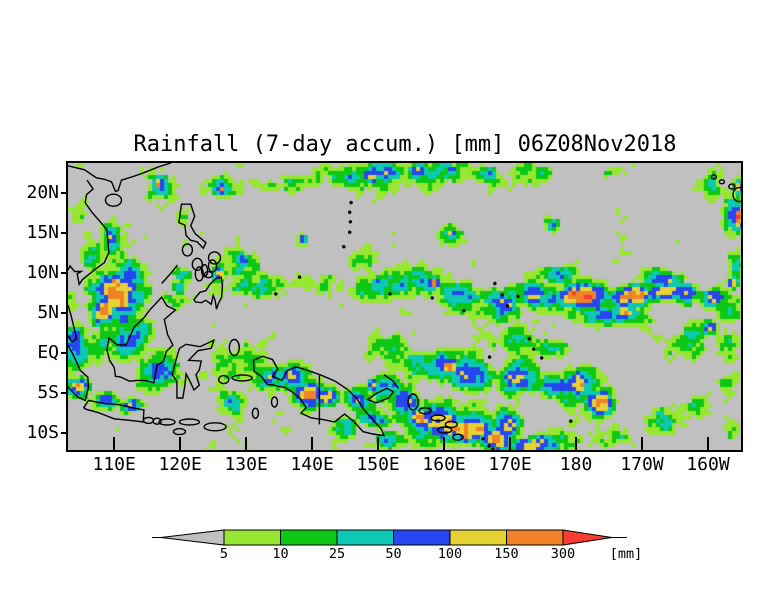 This screenshot has width=784, height=612. Describe the element at coordinates (42, 193) in the screenshot. I see `lat-tick-label: 20N` at that location.